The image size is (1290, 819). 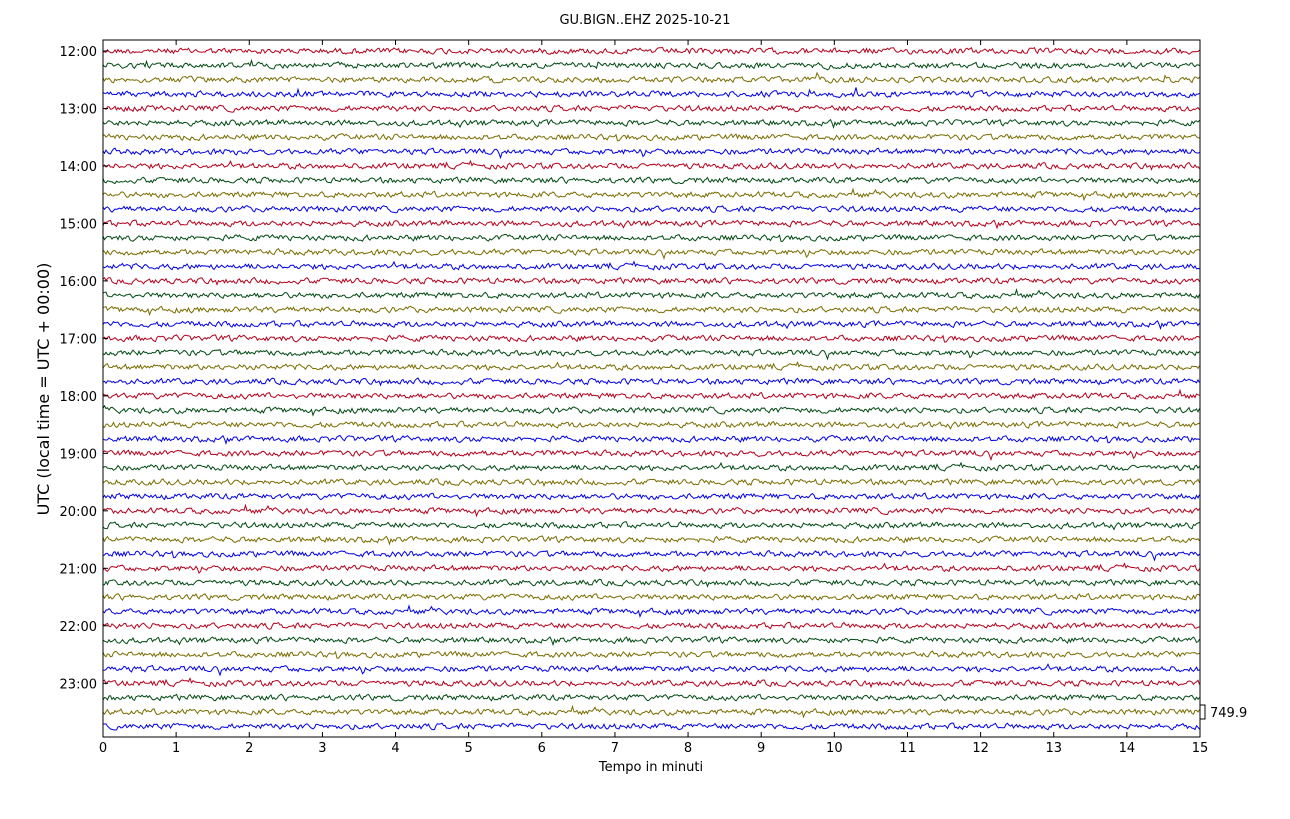 What do you see at coordinates (78, 109) in the screenshot?
I see `y-tick-label-hour: 13:00` at bounding box center [78, 109].